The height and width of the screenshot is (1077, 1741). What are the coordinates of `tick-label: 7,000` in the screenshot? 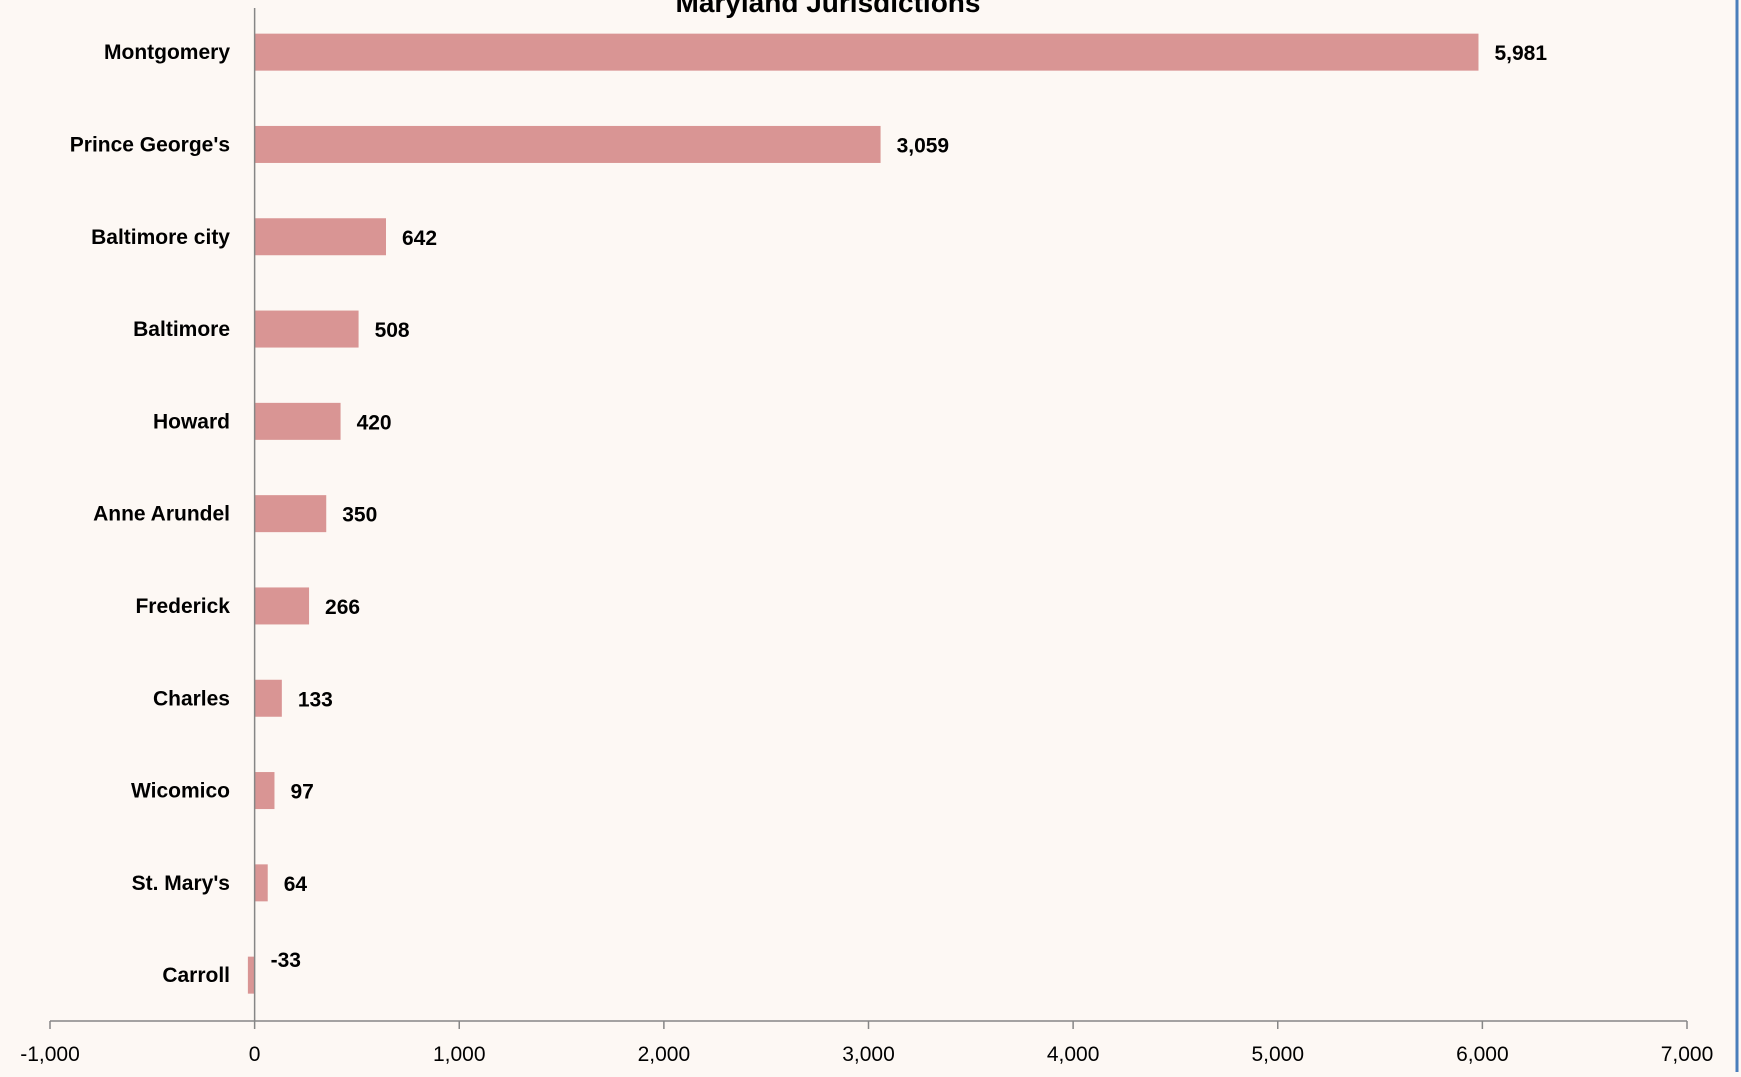 It's located at (1687, 1054).